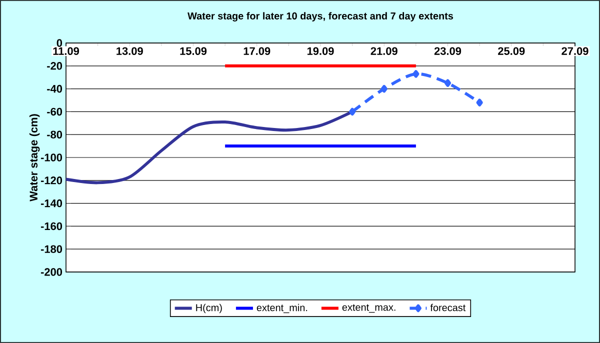 Image resolution: width=600 pixels, height=343 pixels. I want to click on x-tick-label: 23.09, so click(448, 51).